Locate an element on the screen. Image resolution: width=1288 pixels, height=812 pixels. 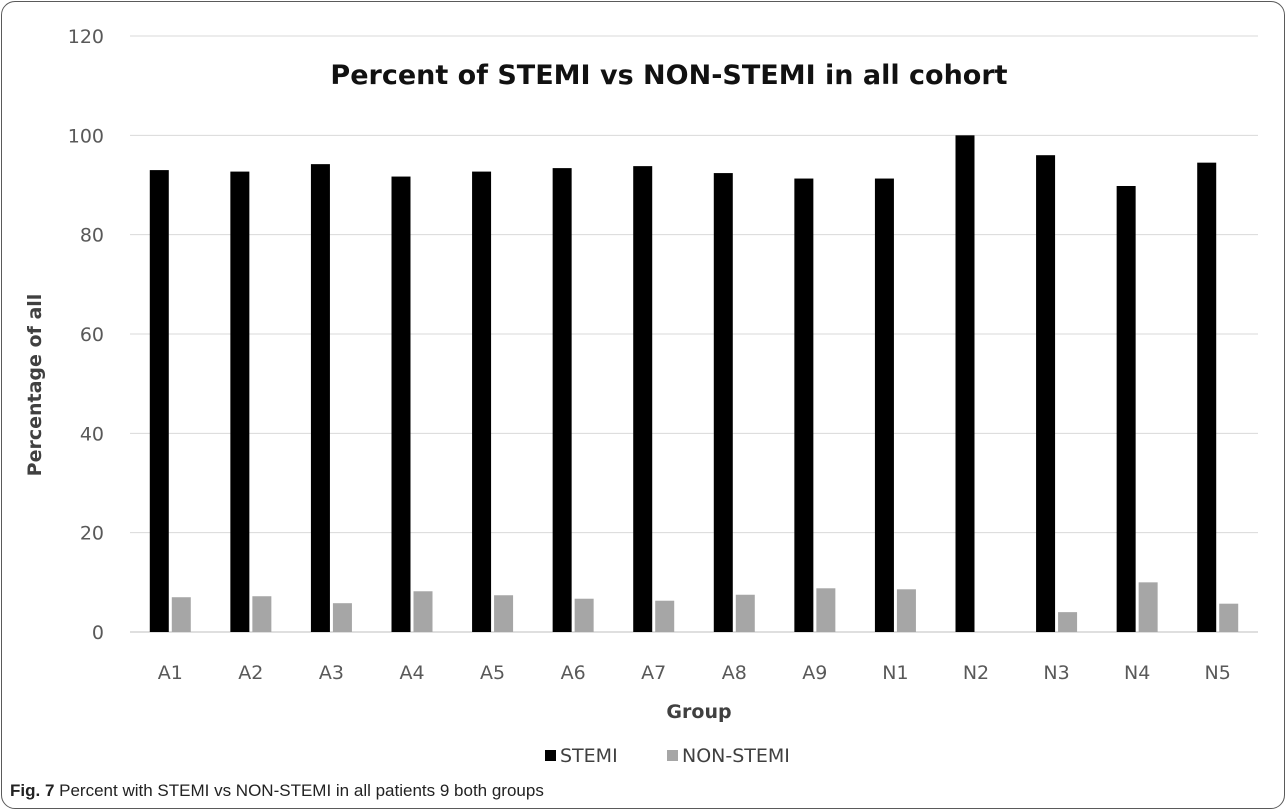
bar-non-stemi-a4 is located at coordinates (423, 611).